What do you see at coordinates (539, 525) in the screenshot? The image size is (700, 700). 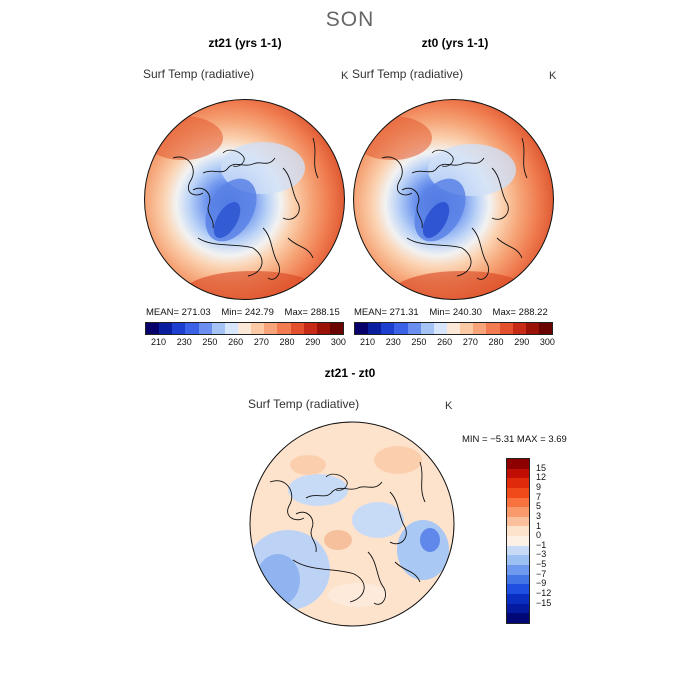 I see `diff-colorbar-label: 1` at bounding box center [539, 525].